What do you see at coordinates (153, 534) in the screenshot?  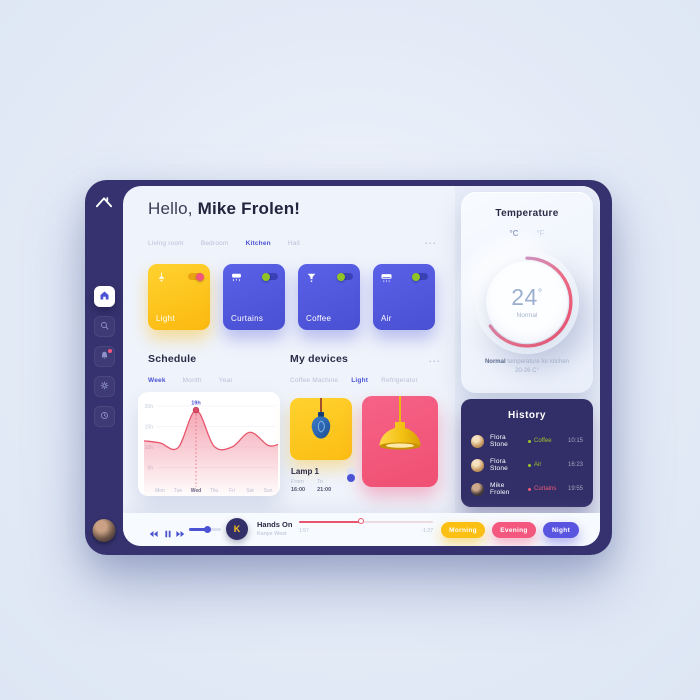 I see `rewind-button` at bounding box center [153, 534].